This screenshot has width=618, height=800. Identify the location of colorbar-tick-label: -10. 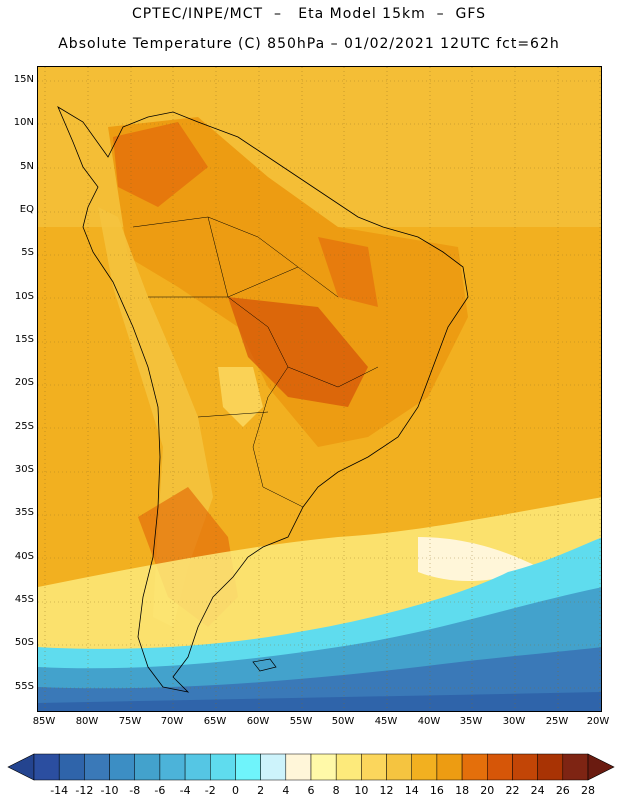
(109, 790).